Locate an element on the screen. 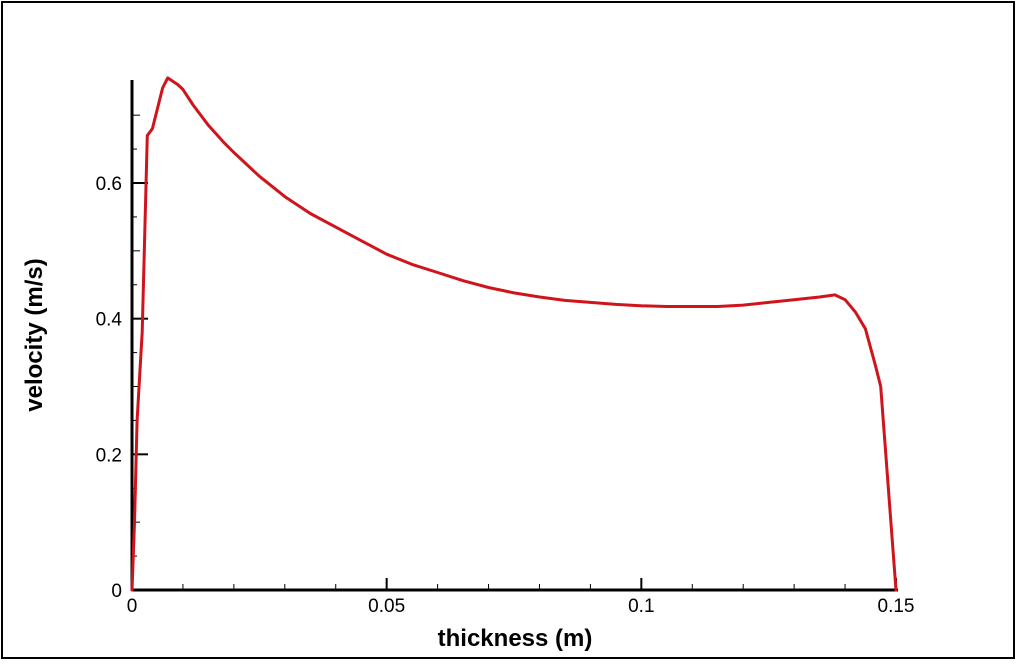 The width and height of the screenshot is (1020, 664). x-tick-label: 0.1 is located at coordinates (641, 606).